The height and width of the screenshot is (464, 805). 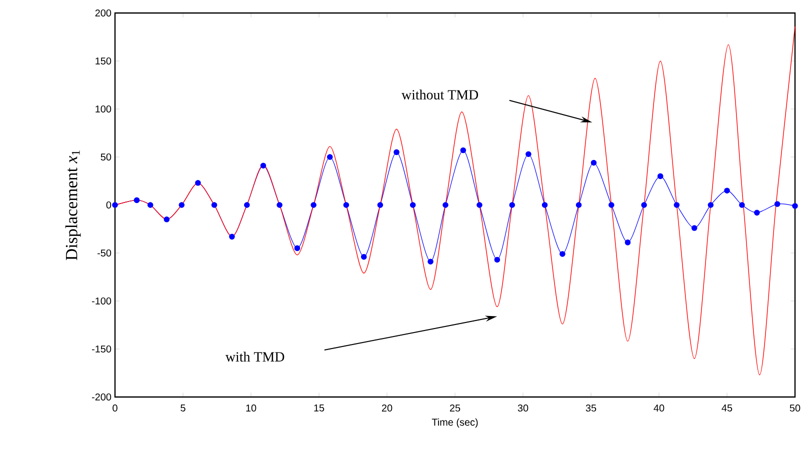 I want to click on x-tick-label: 30, so click(x=523, y=408).